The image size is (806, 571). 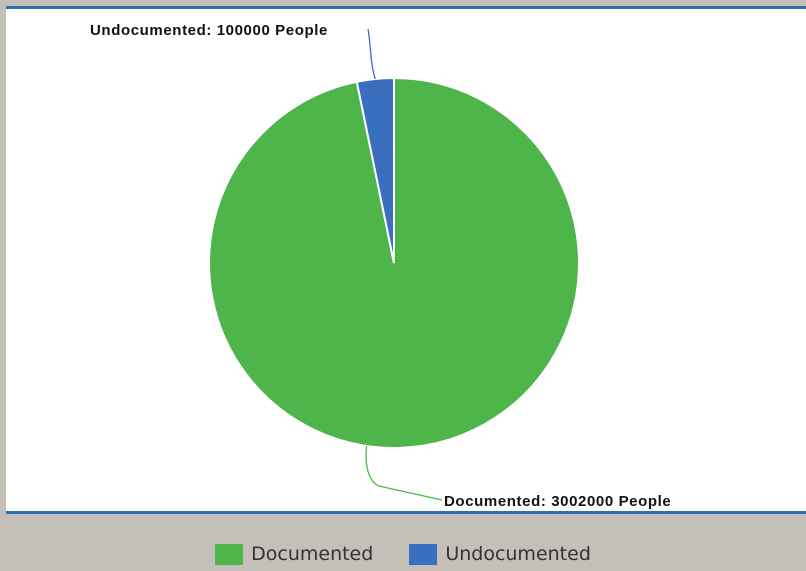 I want to click on legend-item-undocumented: Undocumented, so click(x=500, y=554).